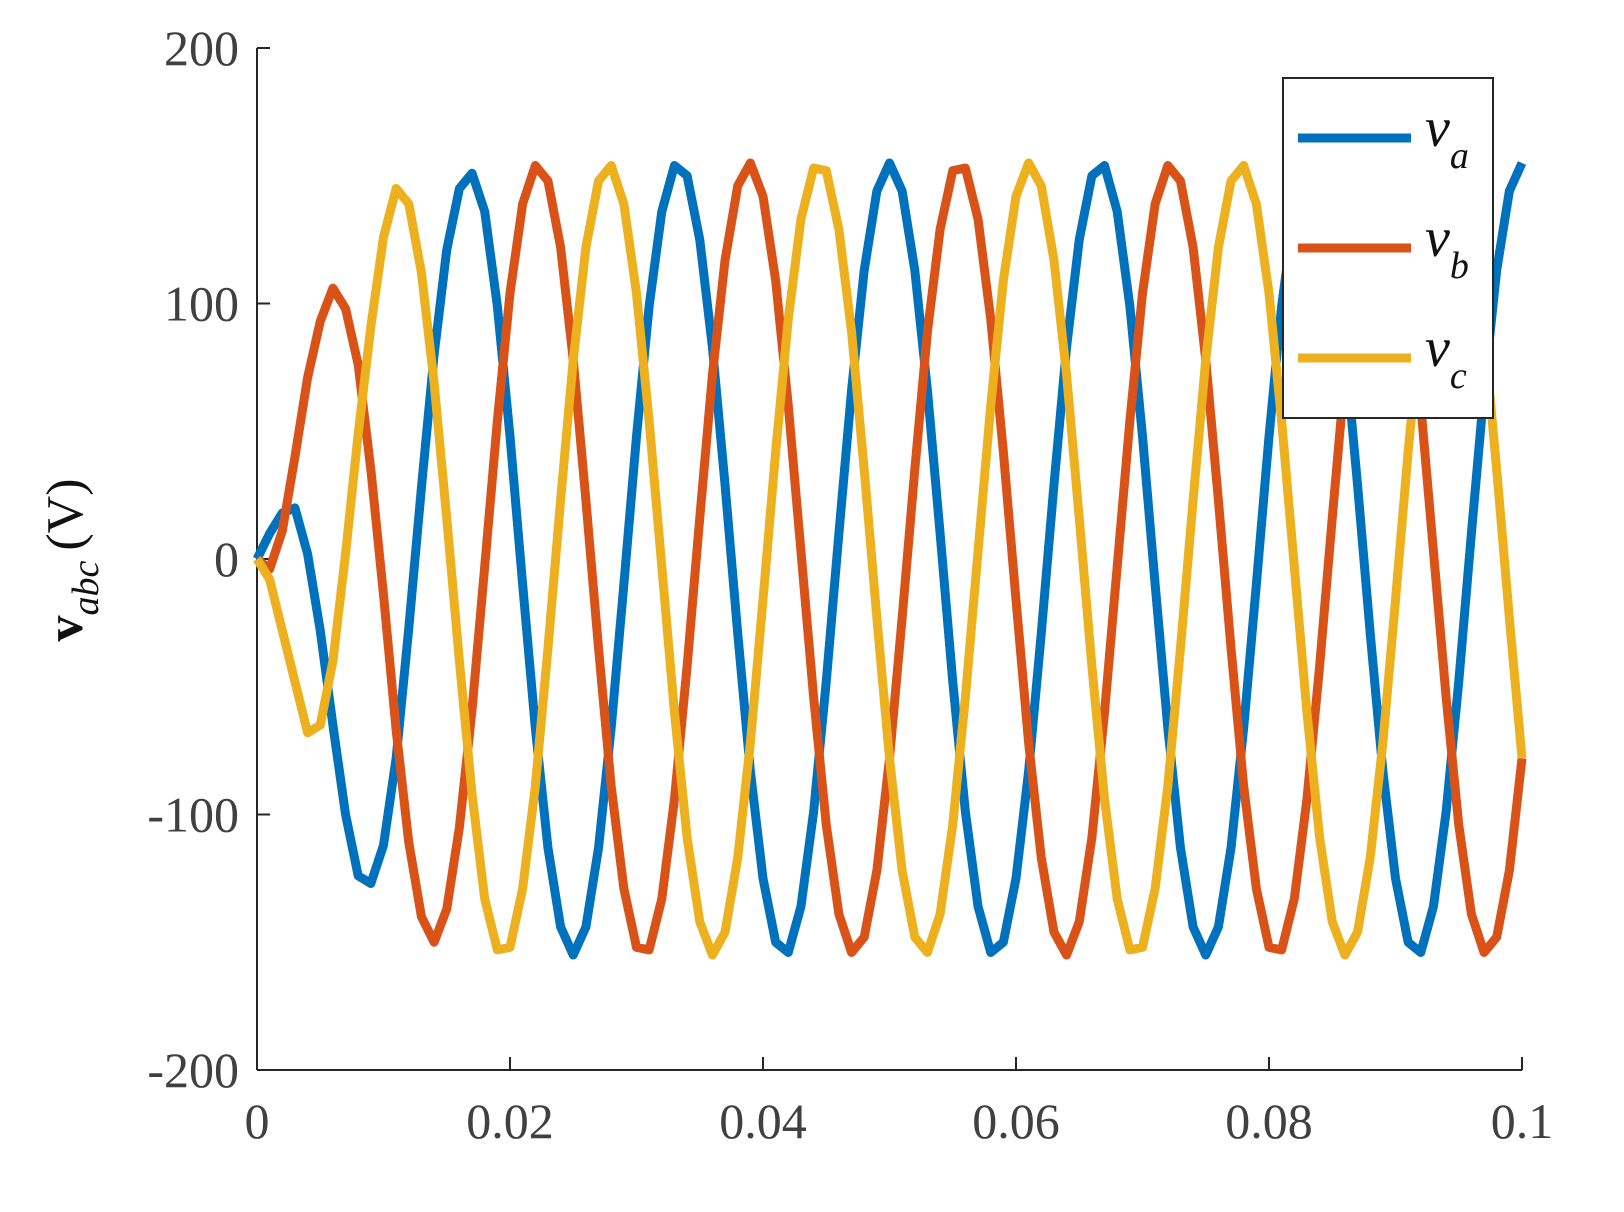 The width and height of the screenshot is (1624, 1212). What do you see at coordinates (201, 48) in the screenshot?
I see `y-tick-label: 200` at bounding box center [201, 48].